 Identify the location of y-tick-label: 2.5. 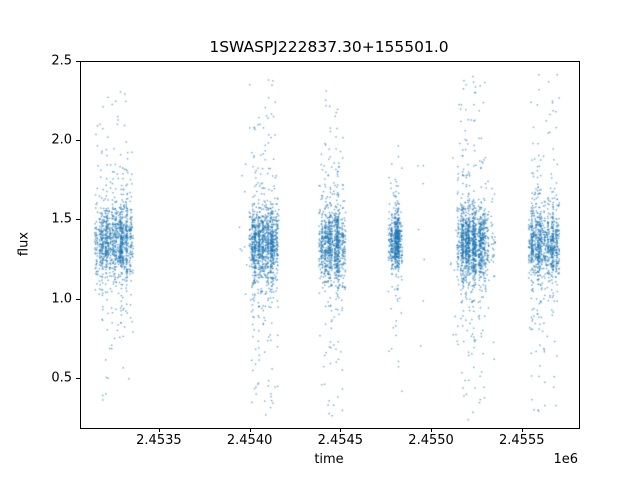
(61, 61).